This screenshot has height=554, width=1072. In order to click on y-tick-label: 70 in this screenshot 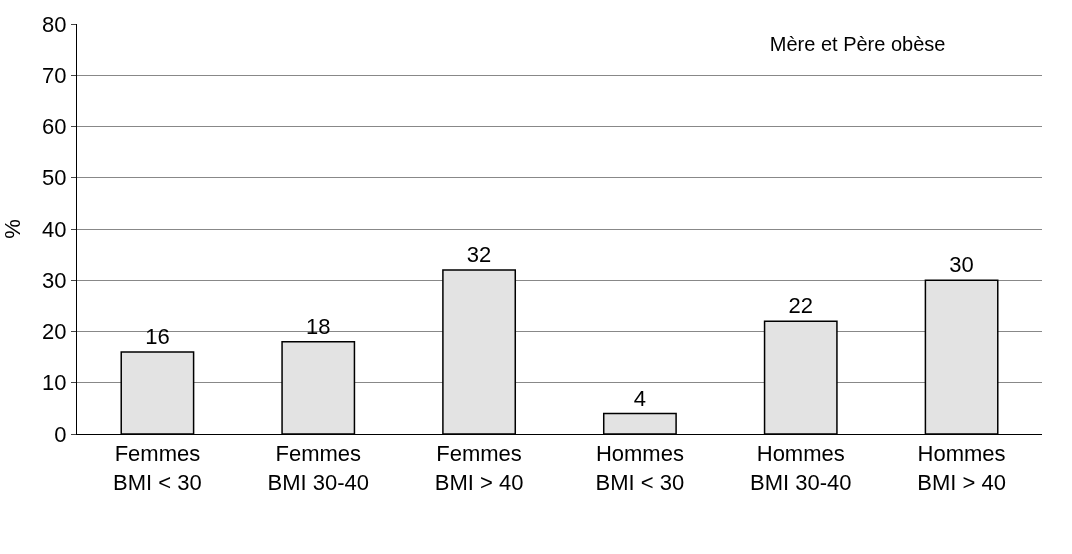, I will do `click(54, 75)`.